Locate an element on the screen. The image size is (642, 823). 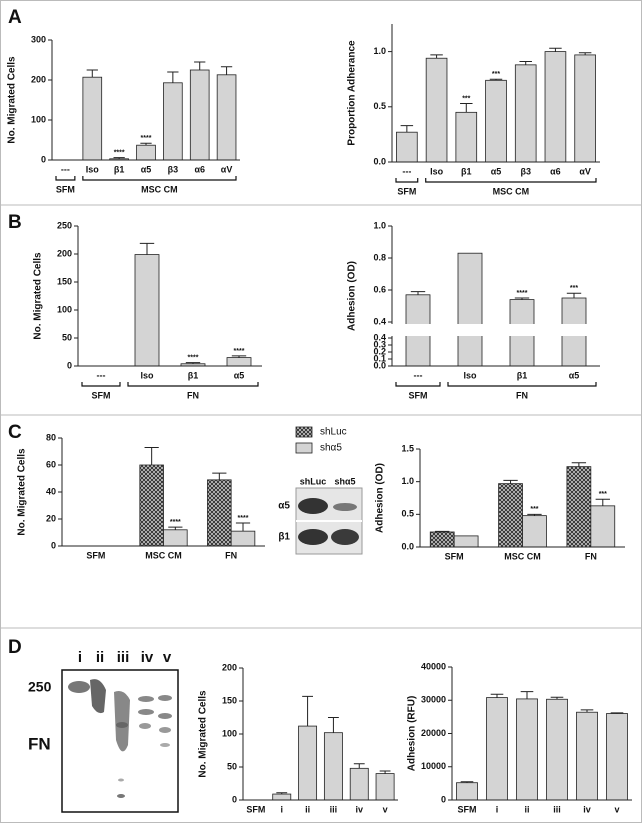
y-tick-label: 20000 is located at coordinates (433, 733).